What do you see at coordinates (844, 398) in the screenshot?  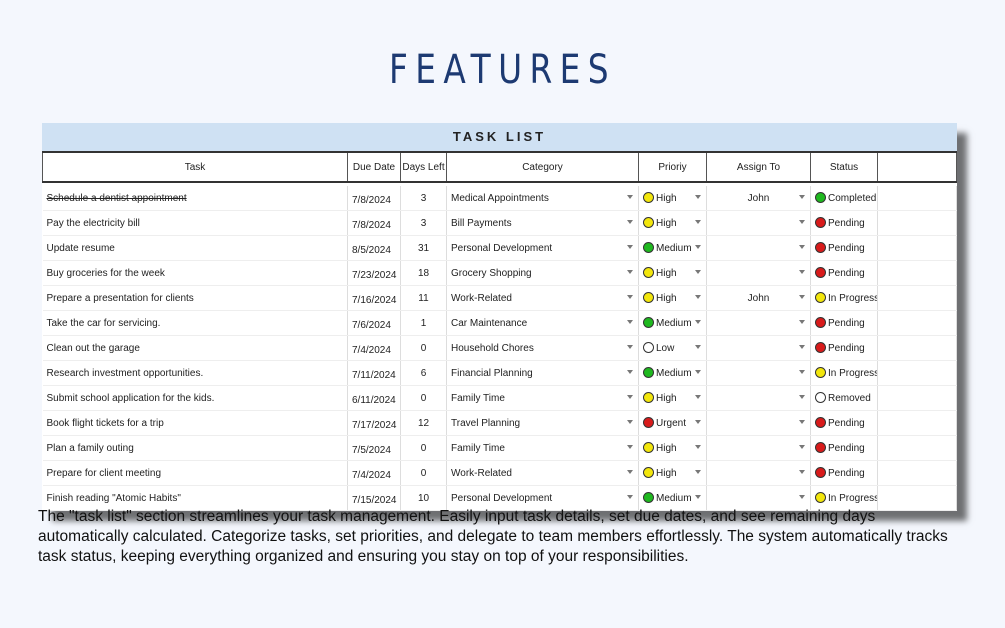 I see `cell: Removed` at bounding box center [844, 398].